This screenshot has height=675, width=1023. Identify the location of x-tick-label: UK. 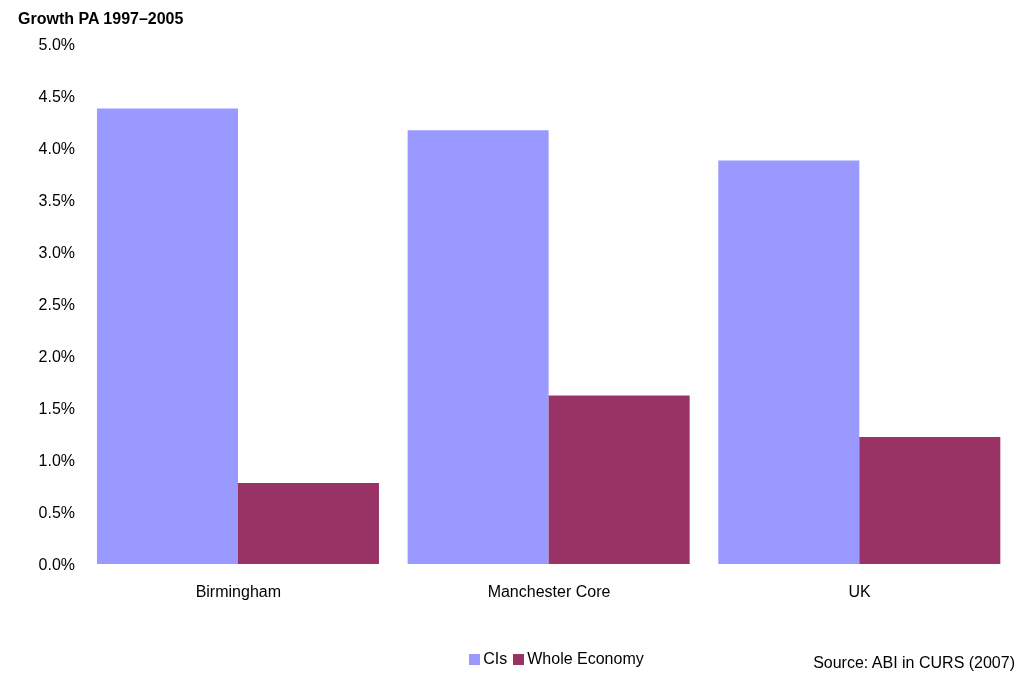
(860, 592).